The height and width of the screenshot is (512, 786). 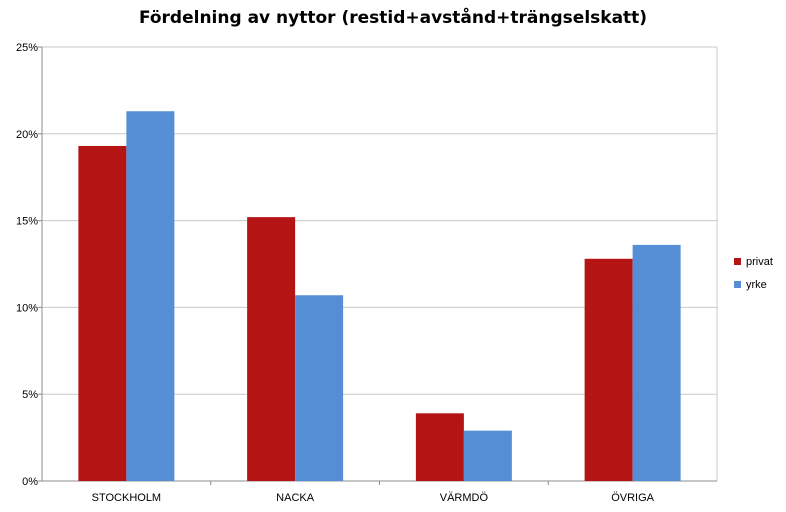 What do you see at coordinates (759, 262) in the screenshot?
I see `legend-label-privat: privat` at bounding box center [759, 262].